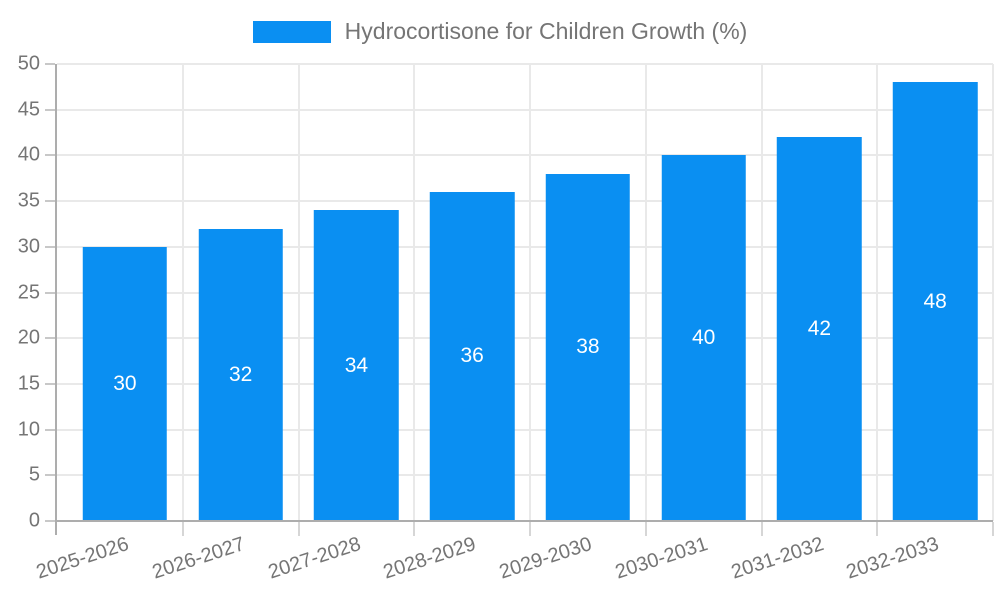 The height and width of the screenshot is (600, 1000). What do you see at coordinates (28, 63) in the screenshot?
I see `y-axis-label: 50` at bounding box center [28, 63].